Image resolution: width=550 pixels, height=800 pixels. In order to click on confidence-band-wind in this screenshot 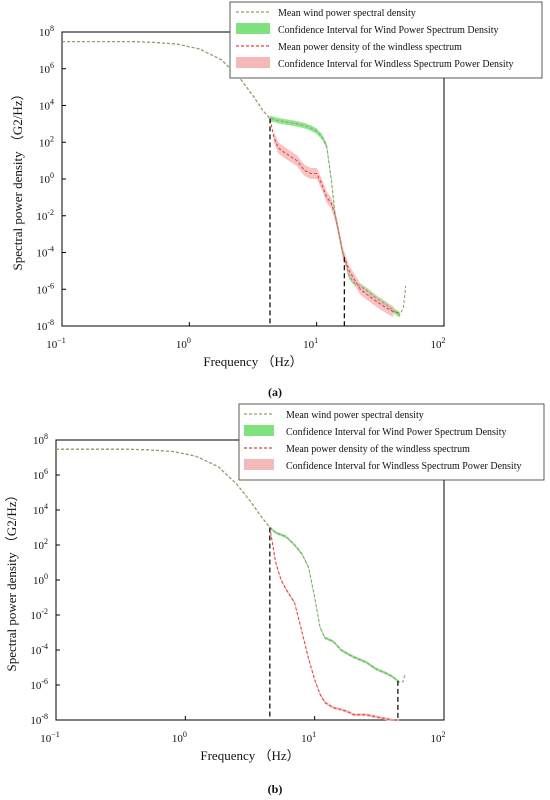, I will do `click(334, 605)`.